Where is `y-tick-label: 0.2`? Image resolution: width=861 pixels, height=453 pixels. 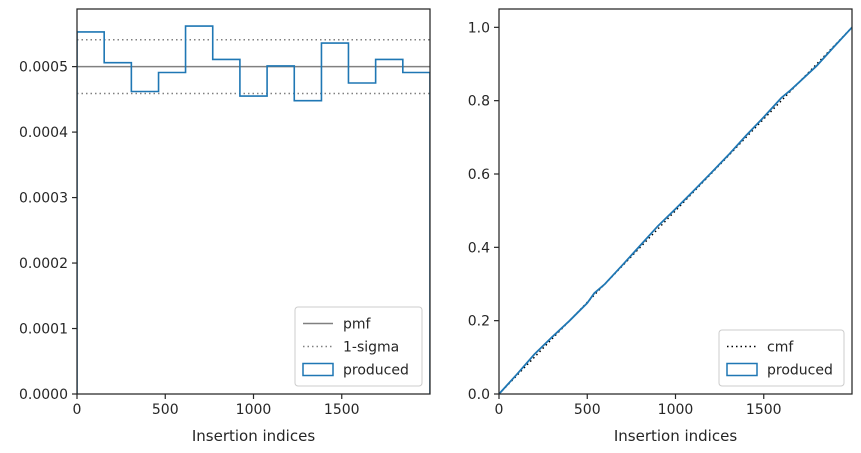
y-tick-label: 0.2 is located at coordinates (479, 322).